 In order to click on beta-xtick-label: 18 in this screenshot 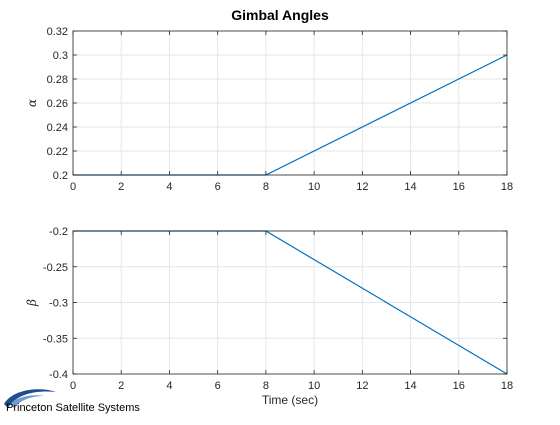, I will do `click(507, 386)`.